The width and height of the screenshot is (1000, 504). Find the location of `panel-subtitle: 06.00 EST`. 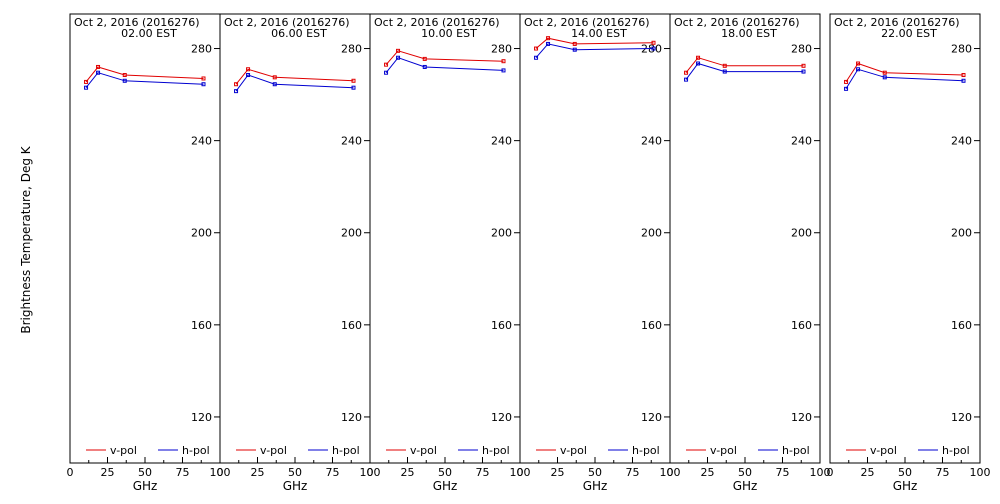

panel-subtitle: 06.00 EST is located at coordinates (299, 33).